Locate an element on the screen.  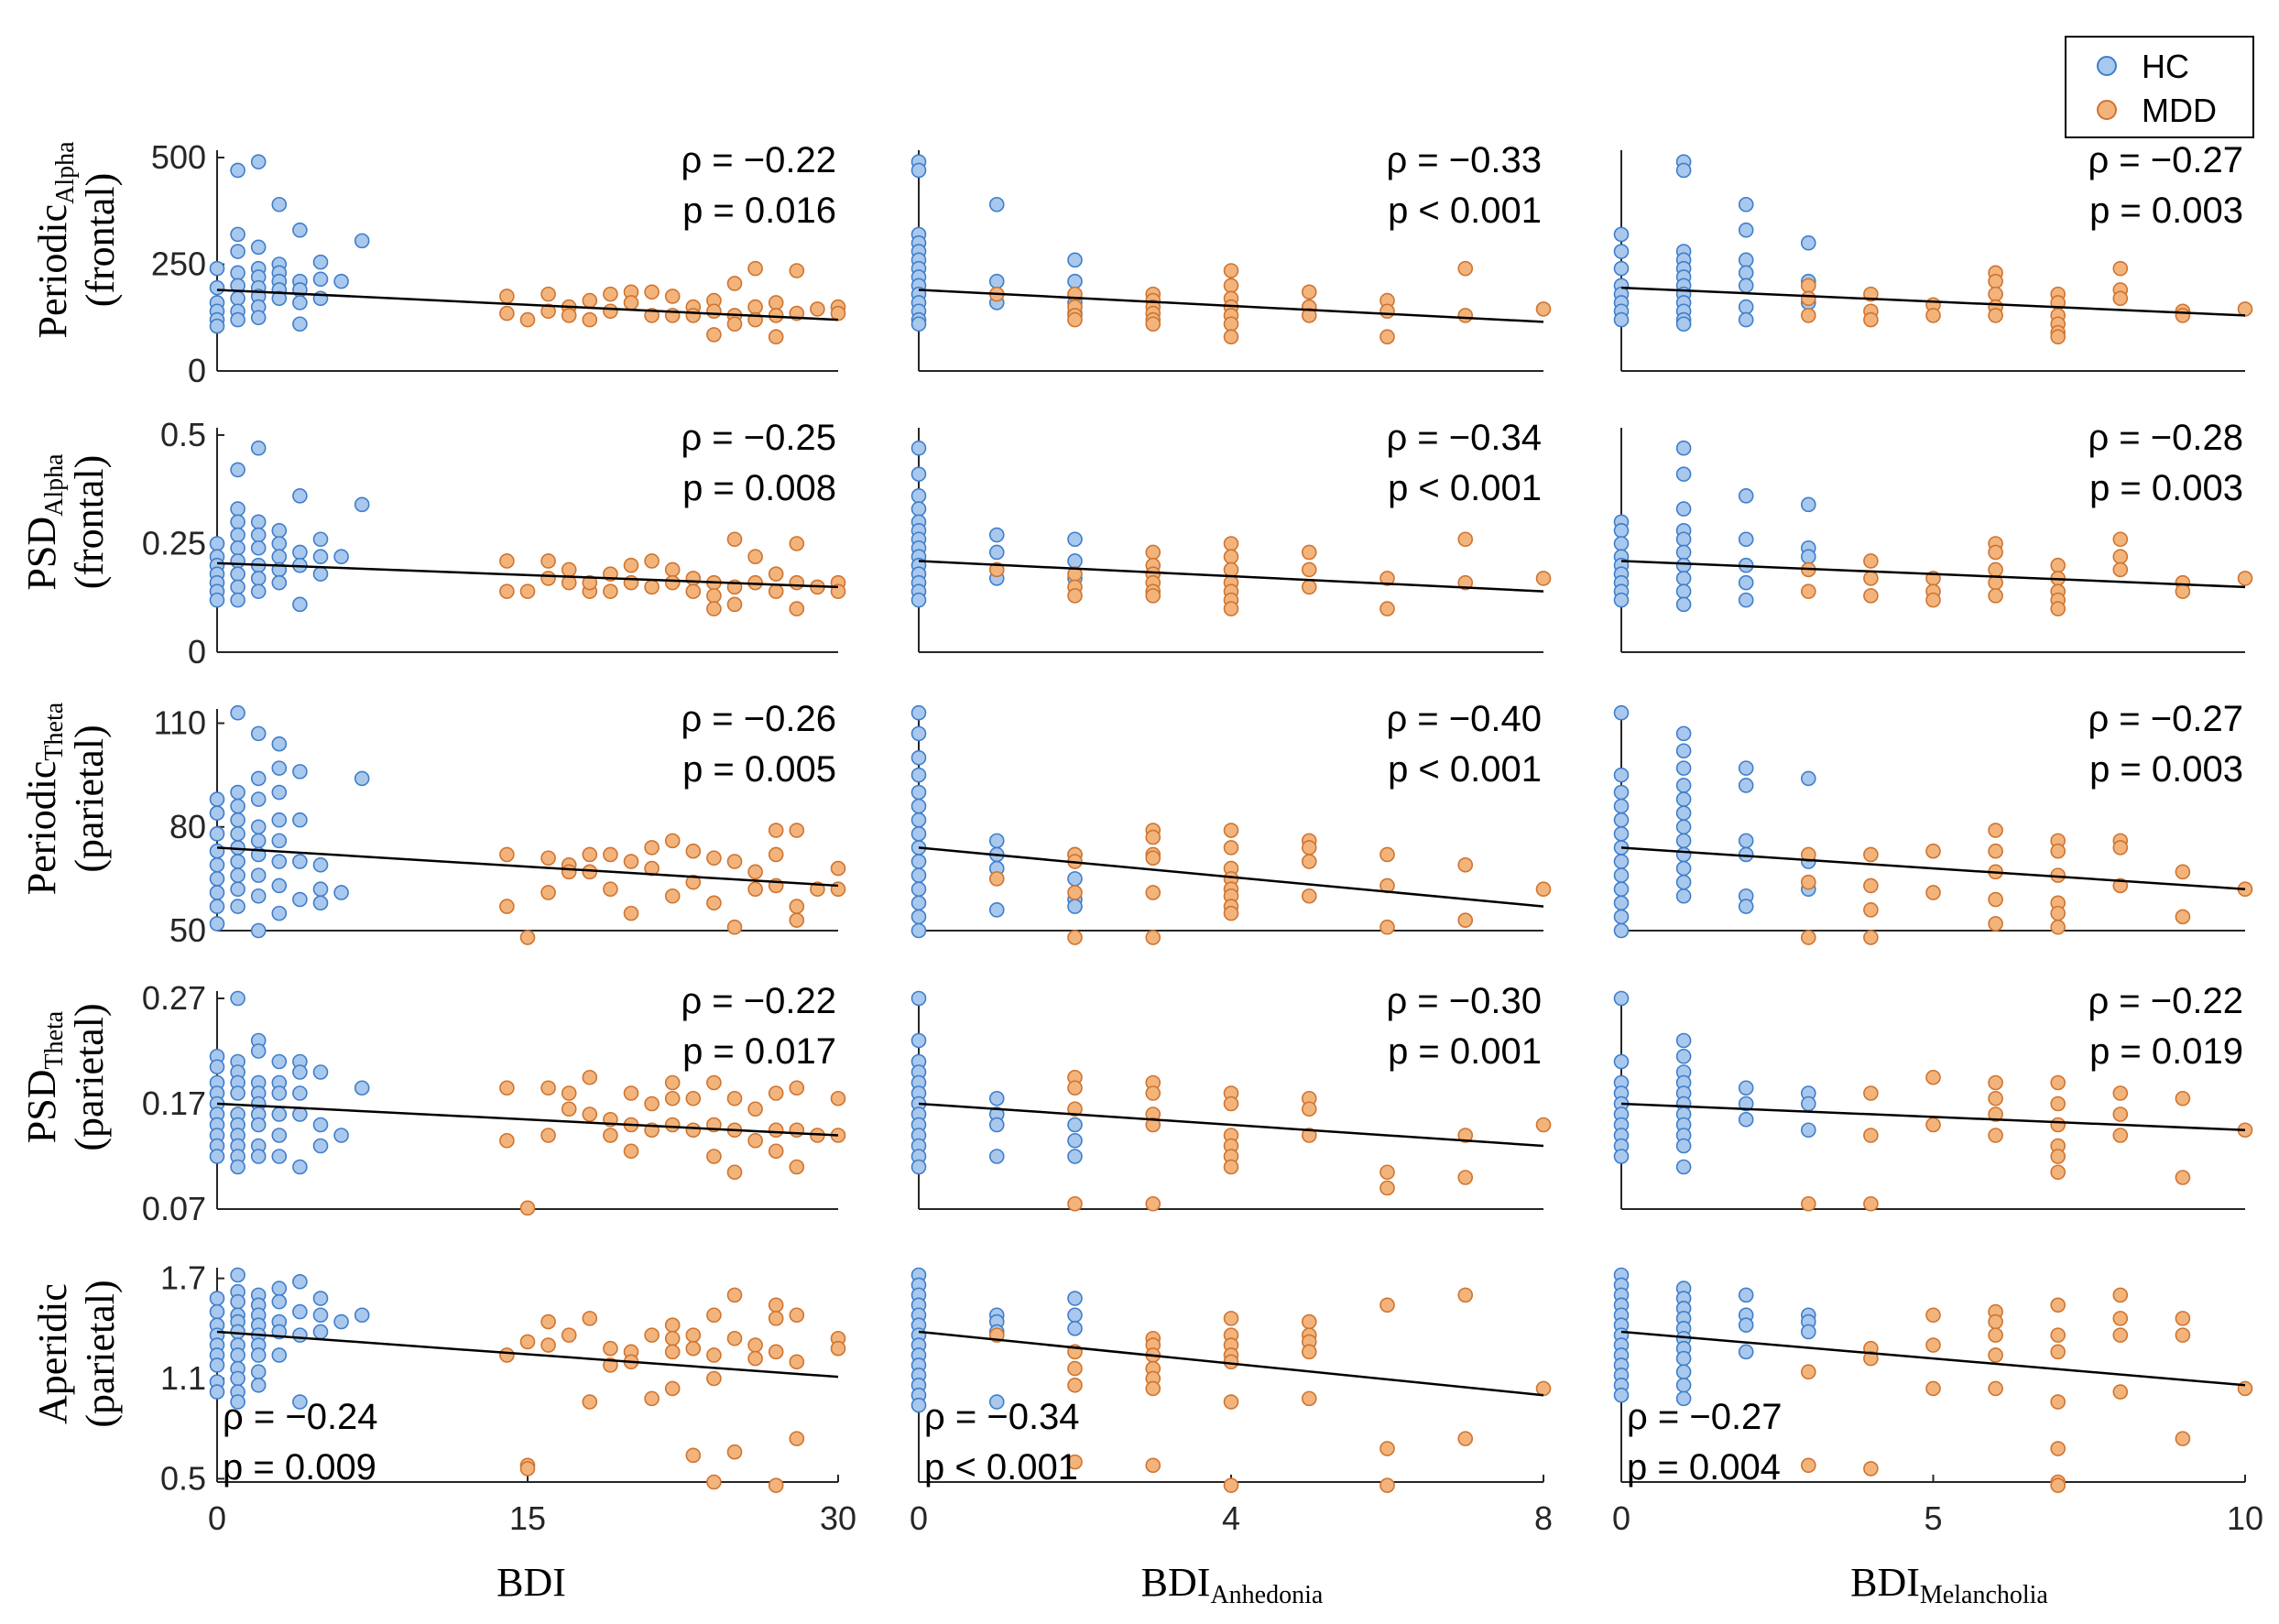
y-tick-label: 80 is located at coordinates (187, 826).